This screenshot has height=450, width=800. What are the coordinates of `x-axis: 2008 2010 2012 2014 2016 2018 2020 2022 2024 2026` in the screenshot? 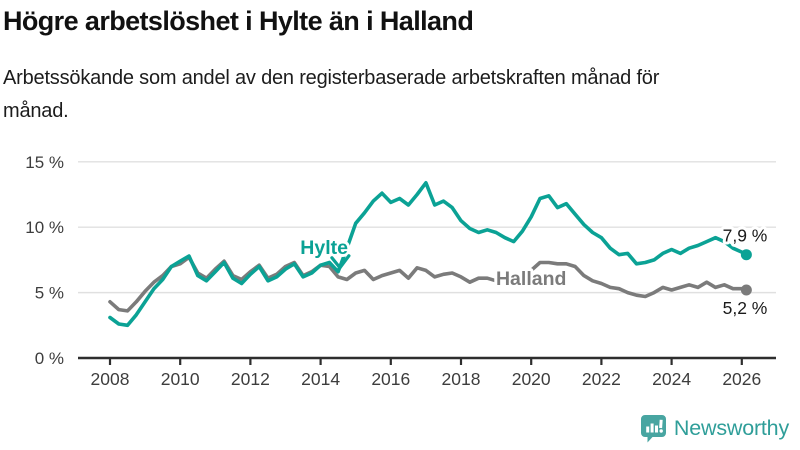 It's located at (427, 372).